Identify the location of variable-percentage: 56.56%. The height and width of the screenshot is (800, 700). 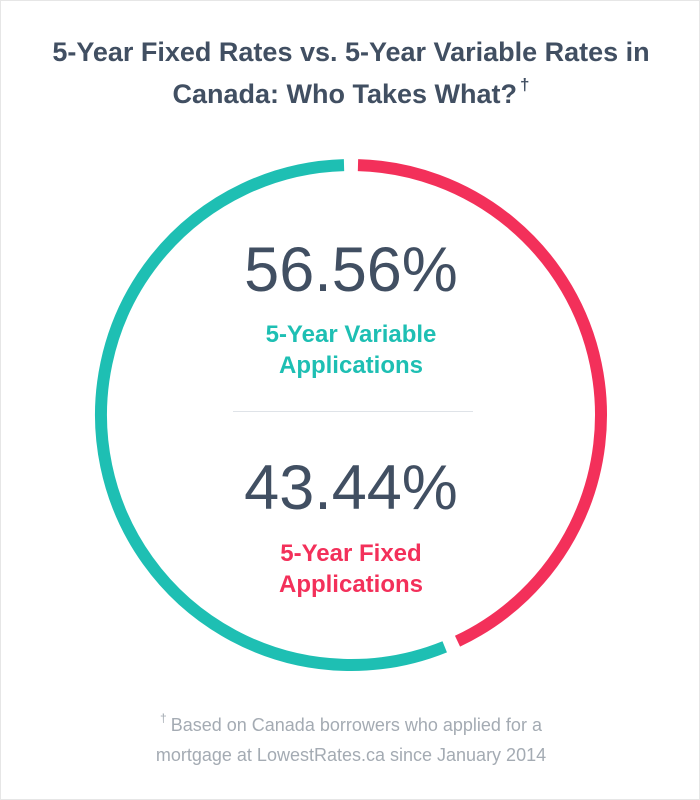
(351, 270).